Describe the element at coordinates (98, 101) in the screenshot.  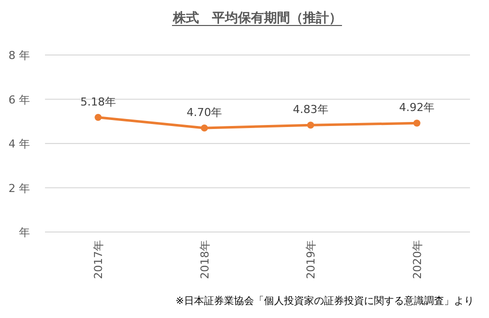
I see `data-label: 5.18年` at that location.